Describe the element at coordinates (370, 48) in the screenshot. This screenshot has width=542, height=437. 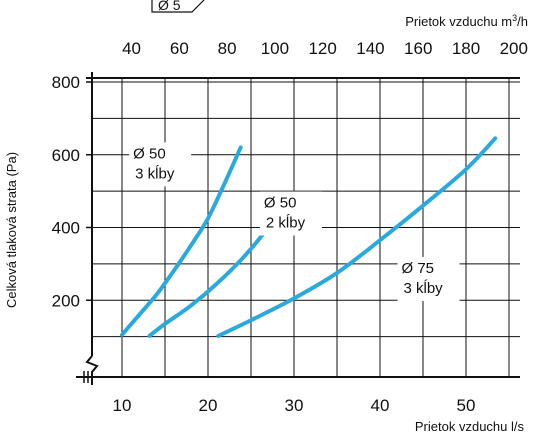
I see `x2-tick-label: 140` at that location.